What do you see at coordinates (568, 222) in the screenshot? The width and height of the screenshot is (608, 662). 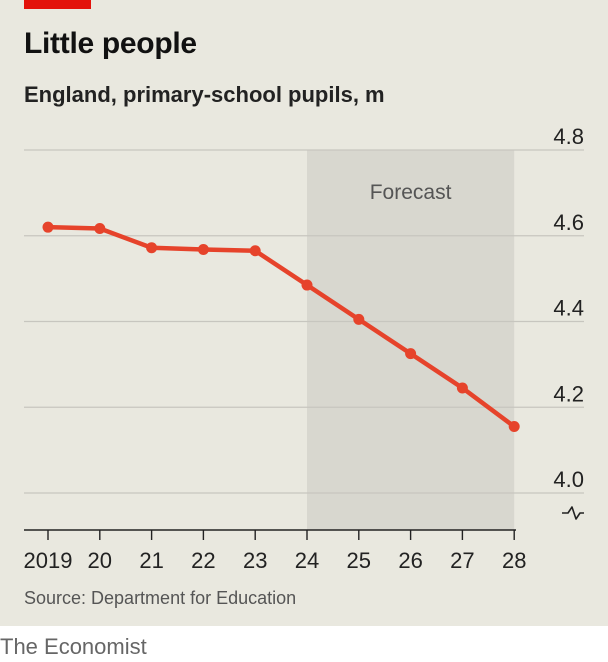 I see `y-tick-label: 4.6` at bounding box center [568, 222].